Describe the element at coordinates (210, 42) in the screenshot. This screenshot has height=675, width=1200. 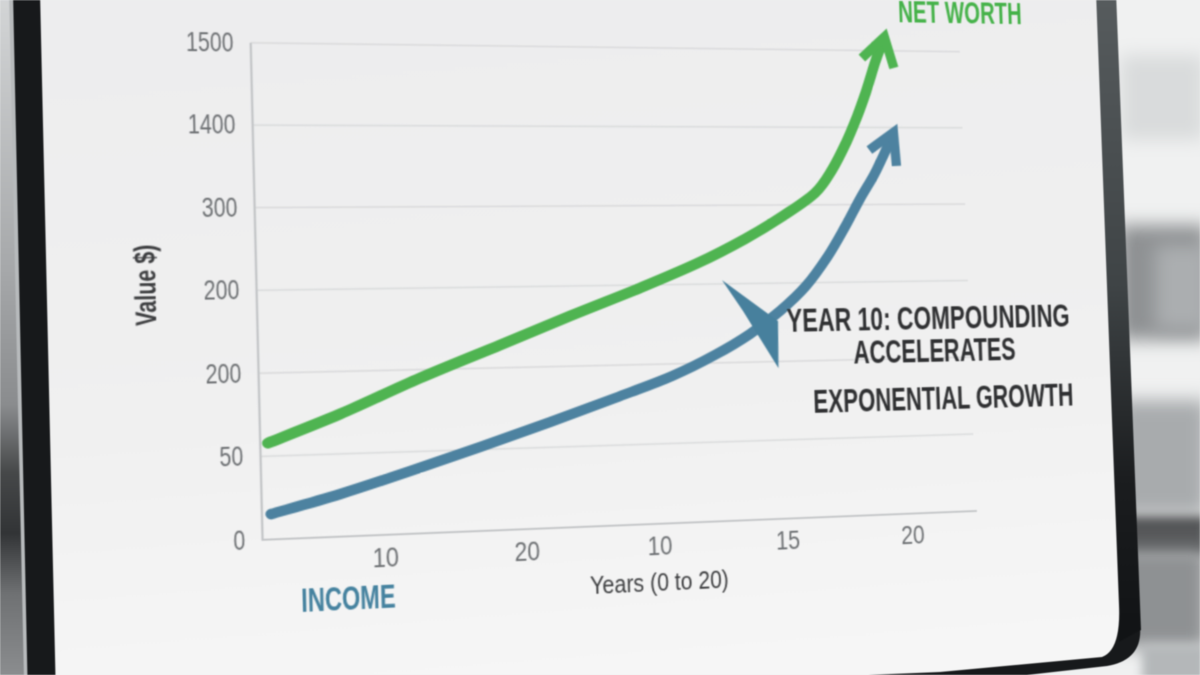
I see `svg-text: 1500` at that location.